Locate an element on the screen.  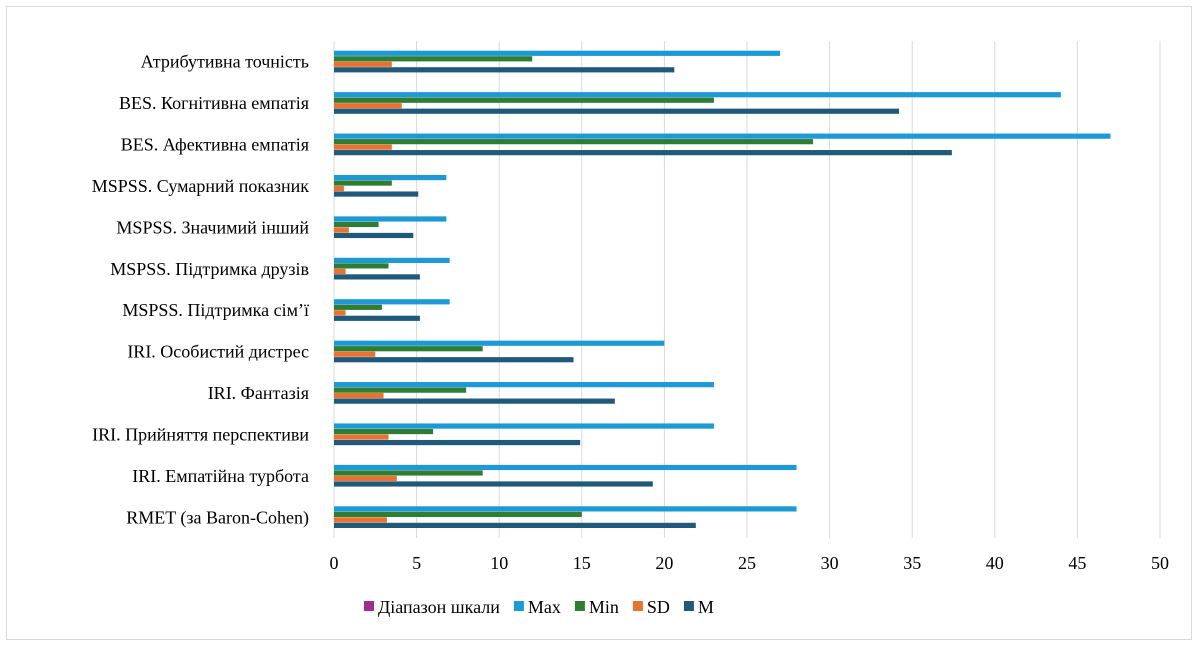
x-tick-label: 10 is located at coordinates (499, 563).